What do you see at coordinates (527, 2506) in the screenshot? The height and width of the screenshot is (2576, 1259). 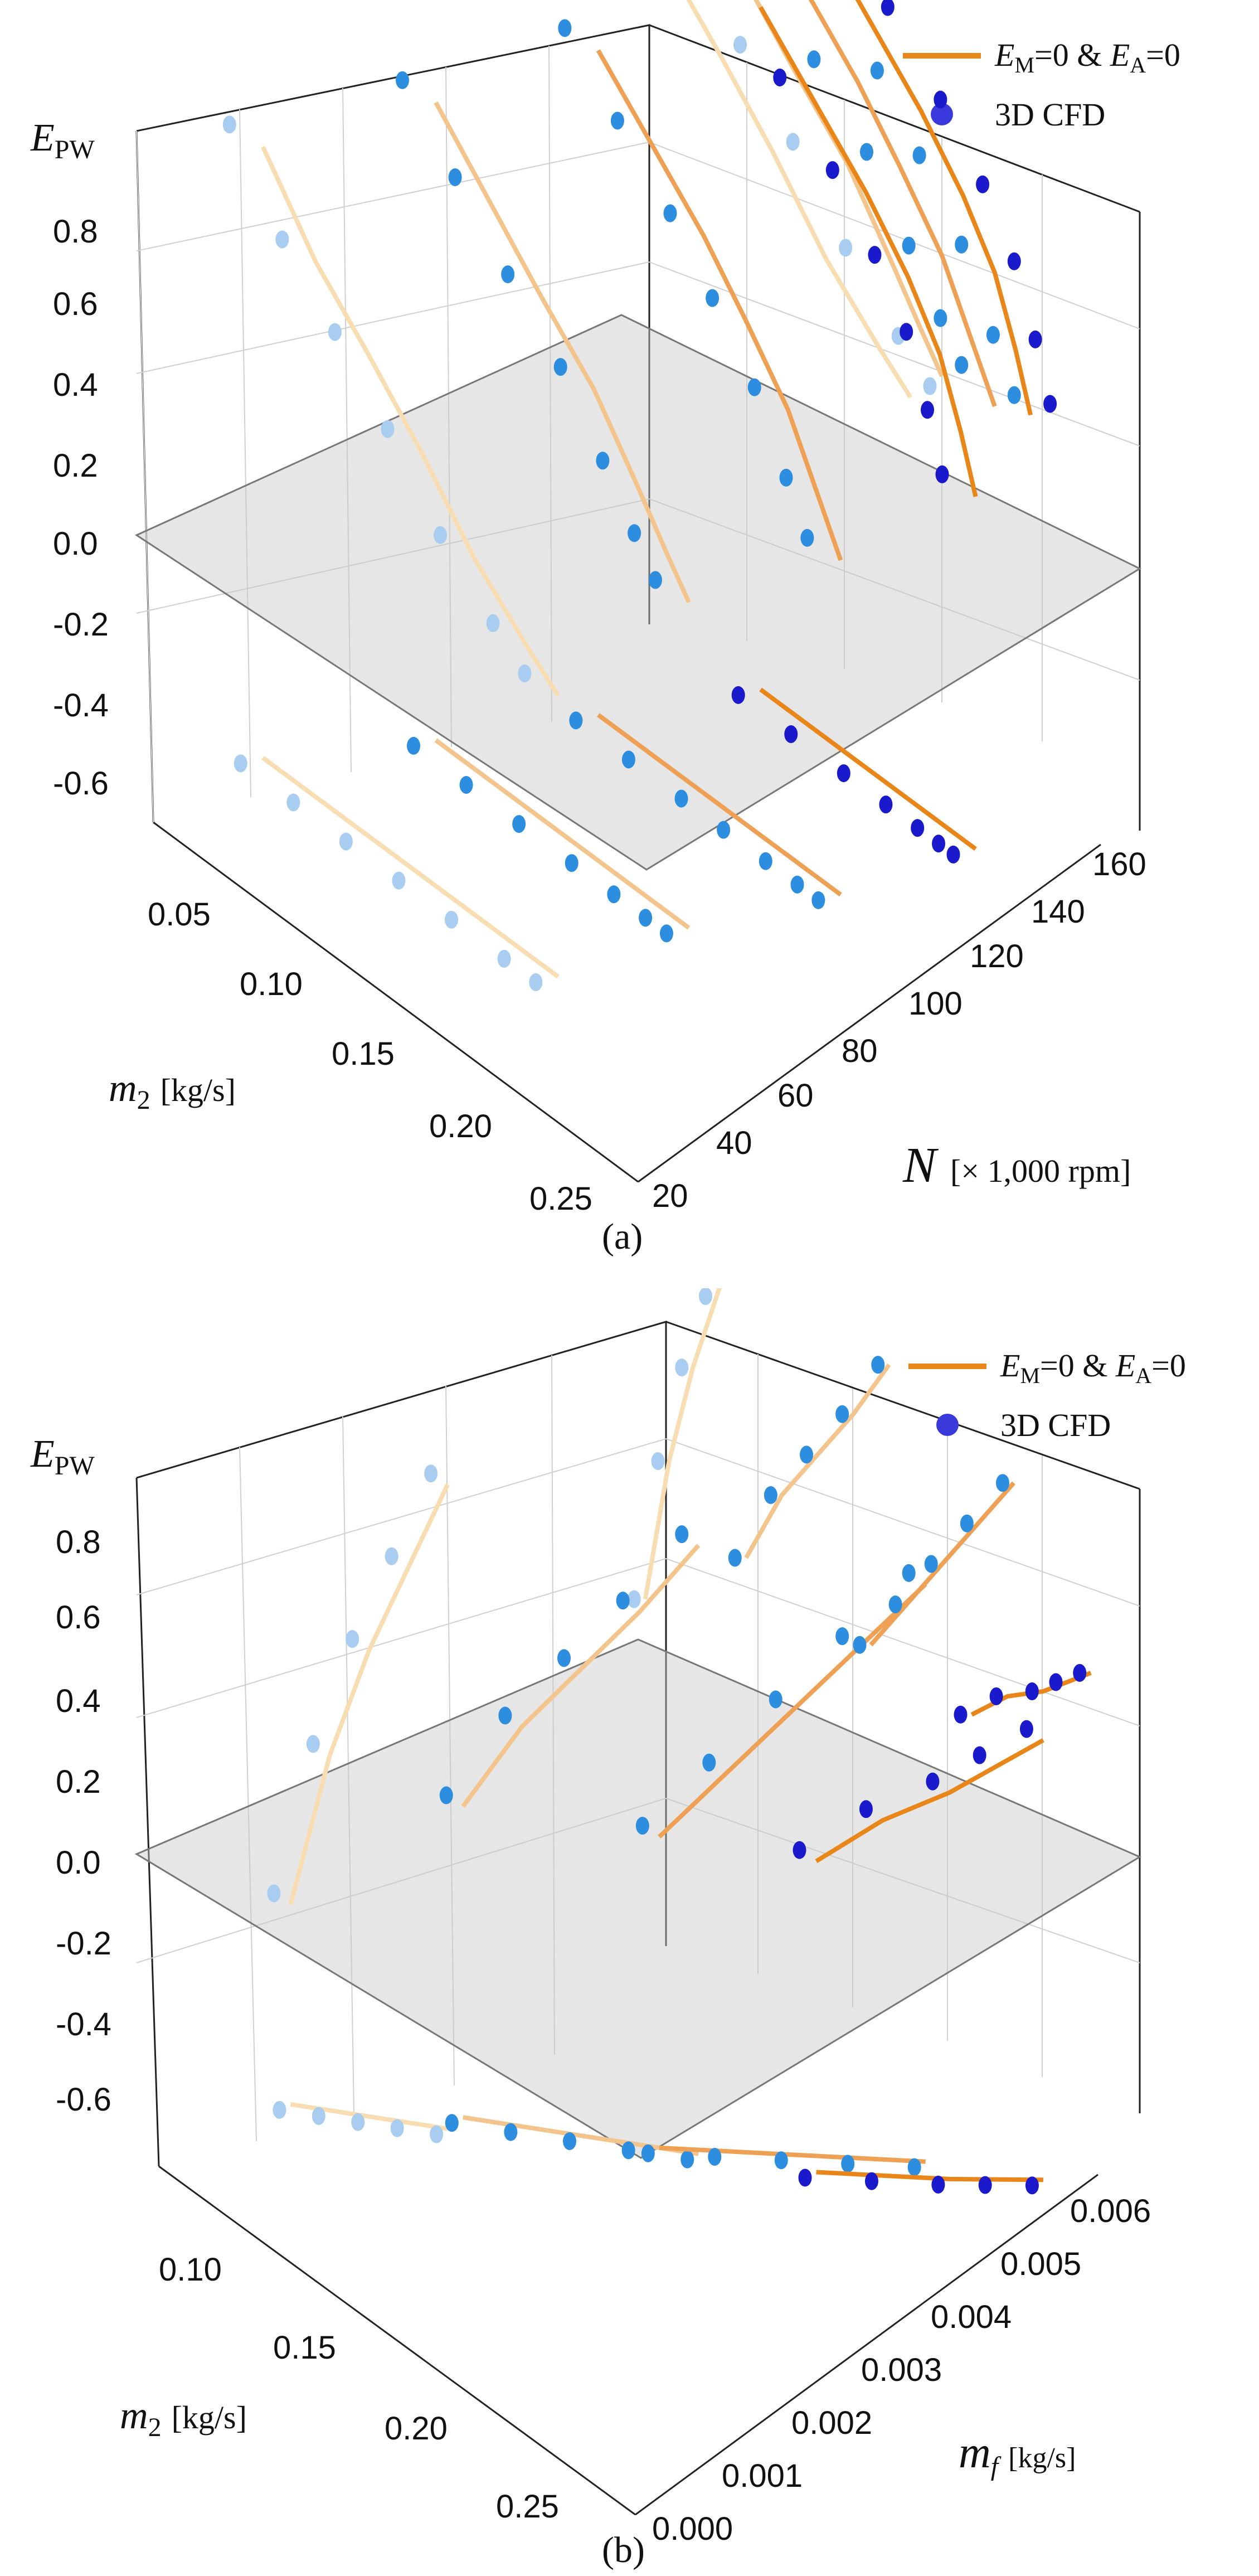 I see `xtick-b: 0.25` at bounding box center [527, 2506].